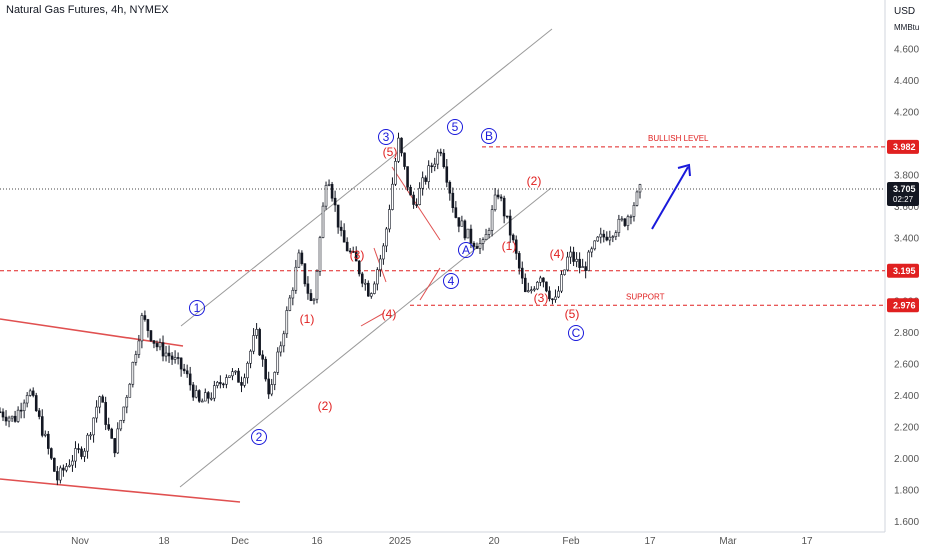  Describe the element at coordinates (120, 490) in the screenshot. I see `descending-channel-lower` at that location.